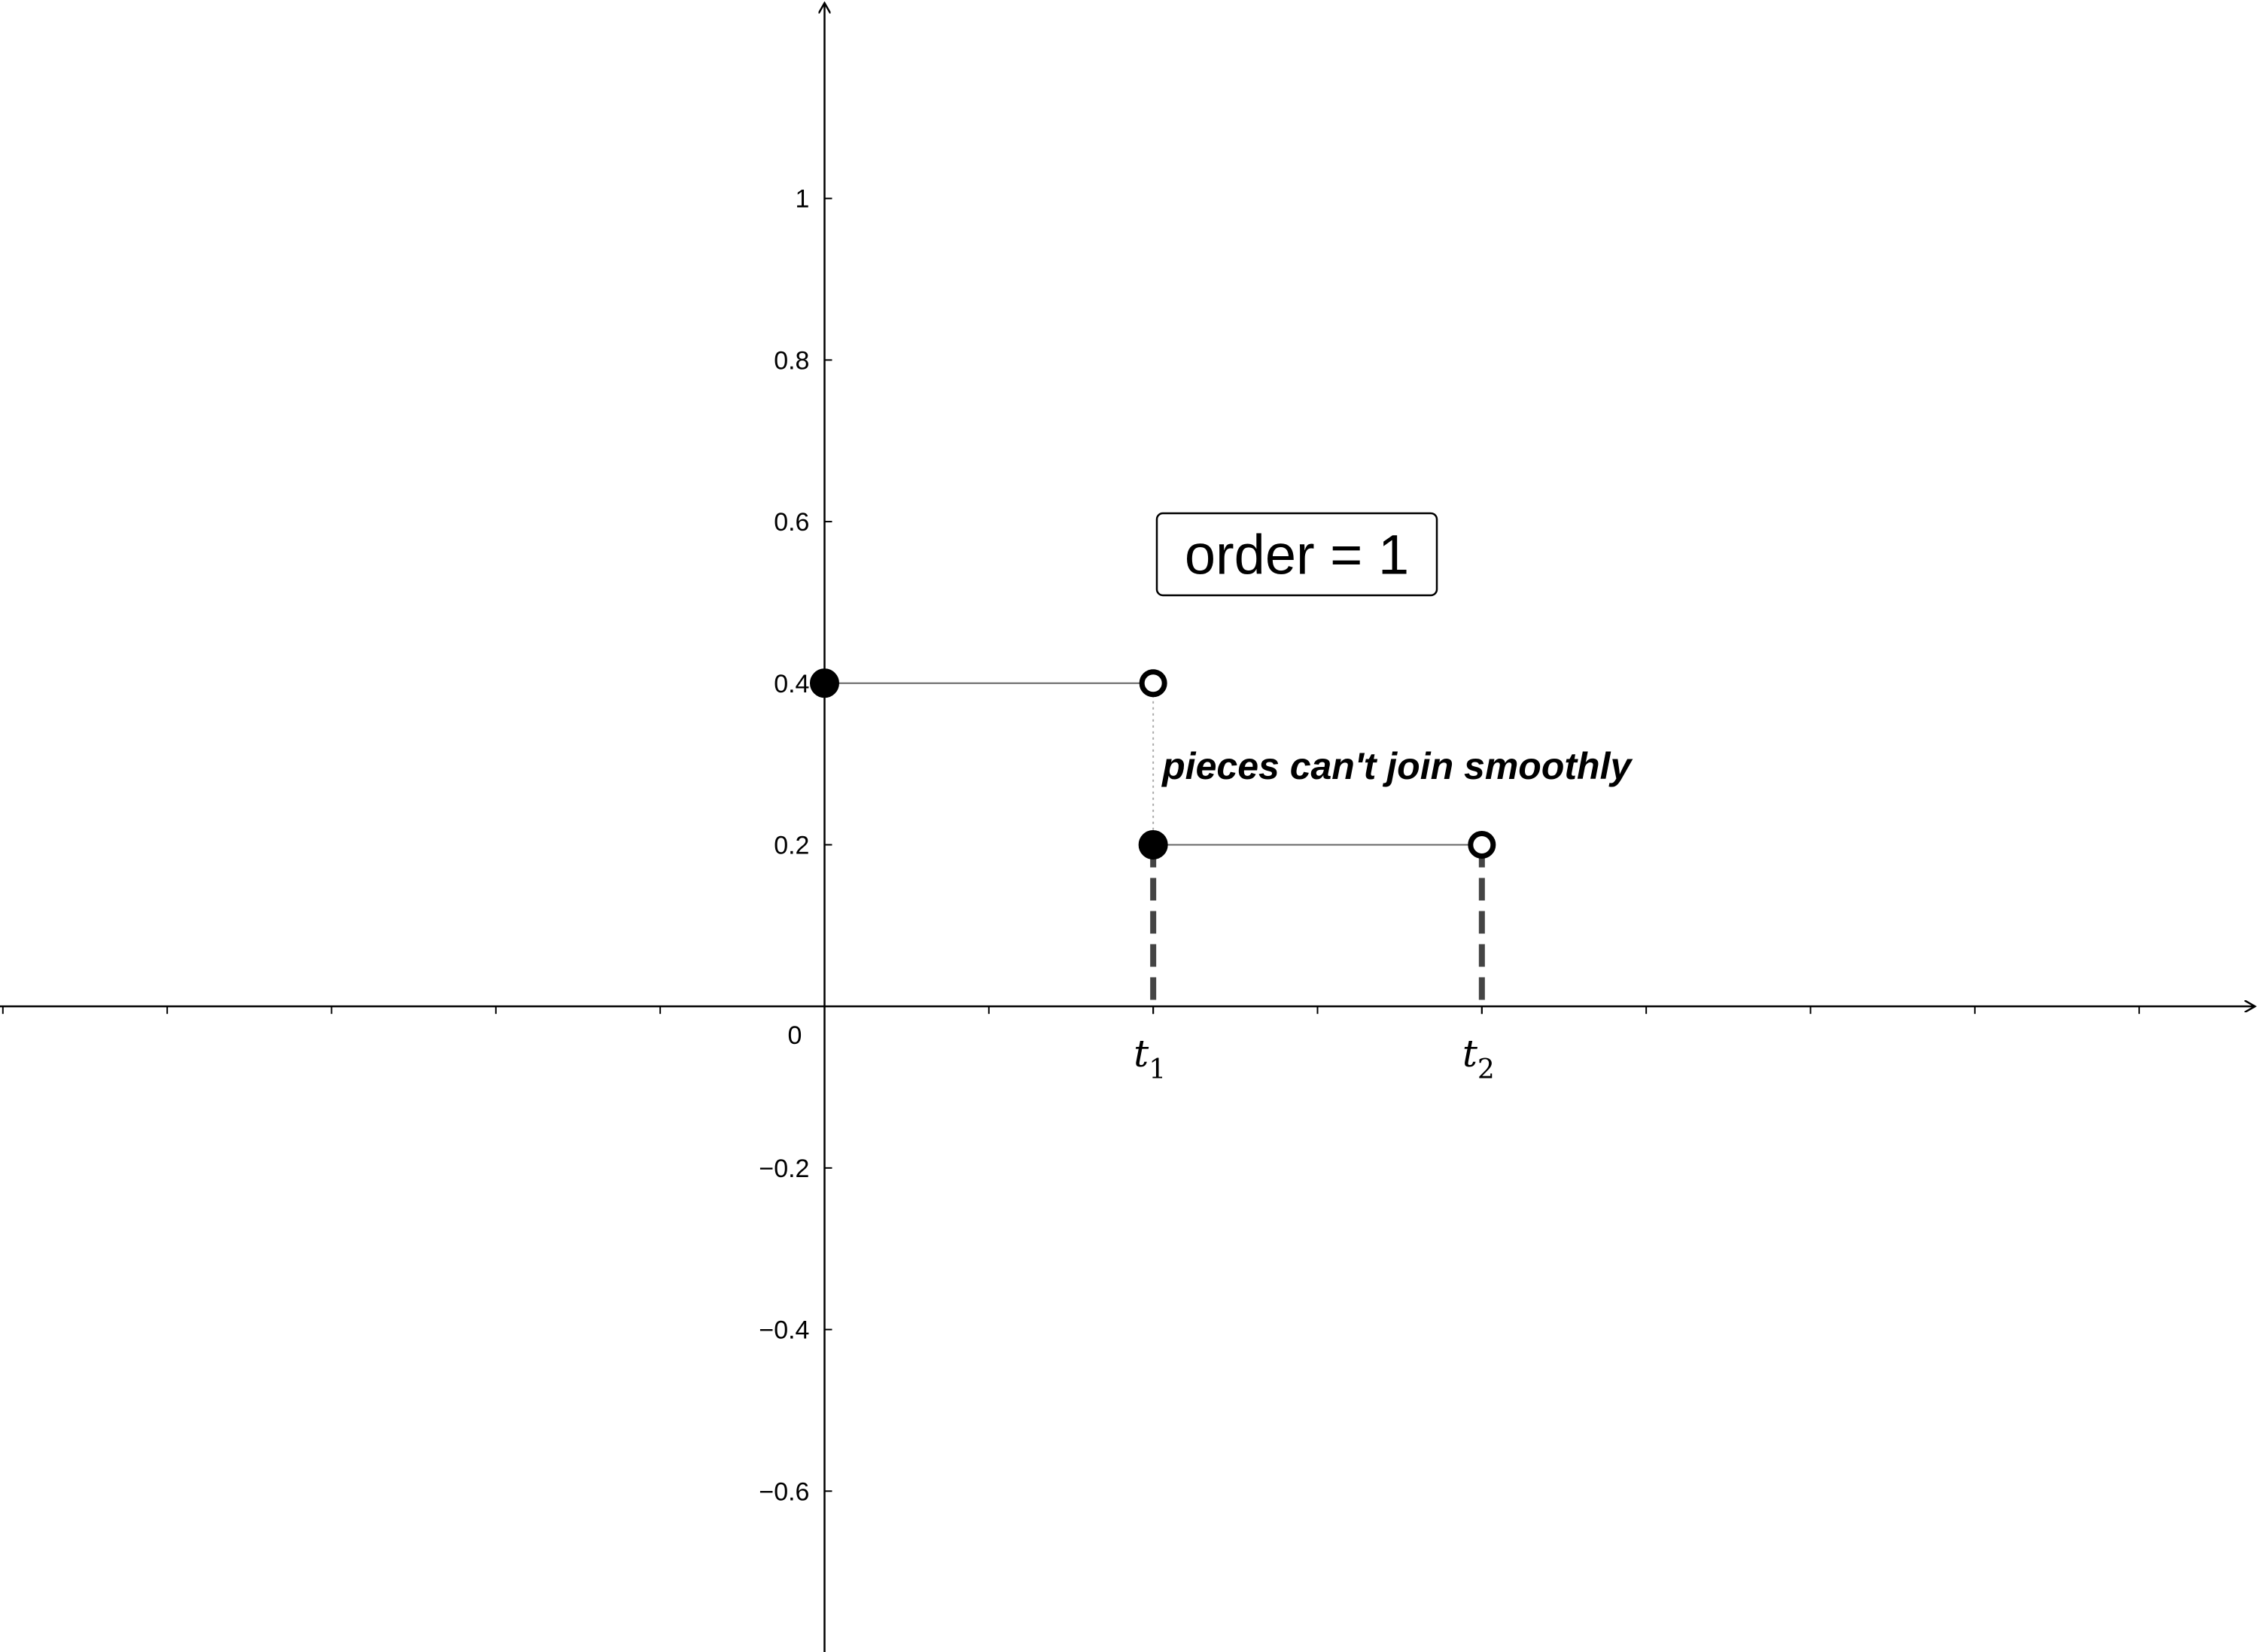 The image size is (2258, 1652). What do you see at coordinates (1153, 683) in the screenshot?
I see `piece-1-end-point` at bounding box center [1153, 683].